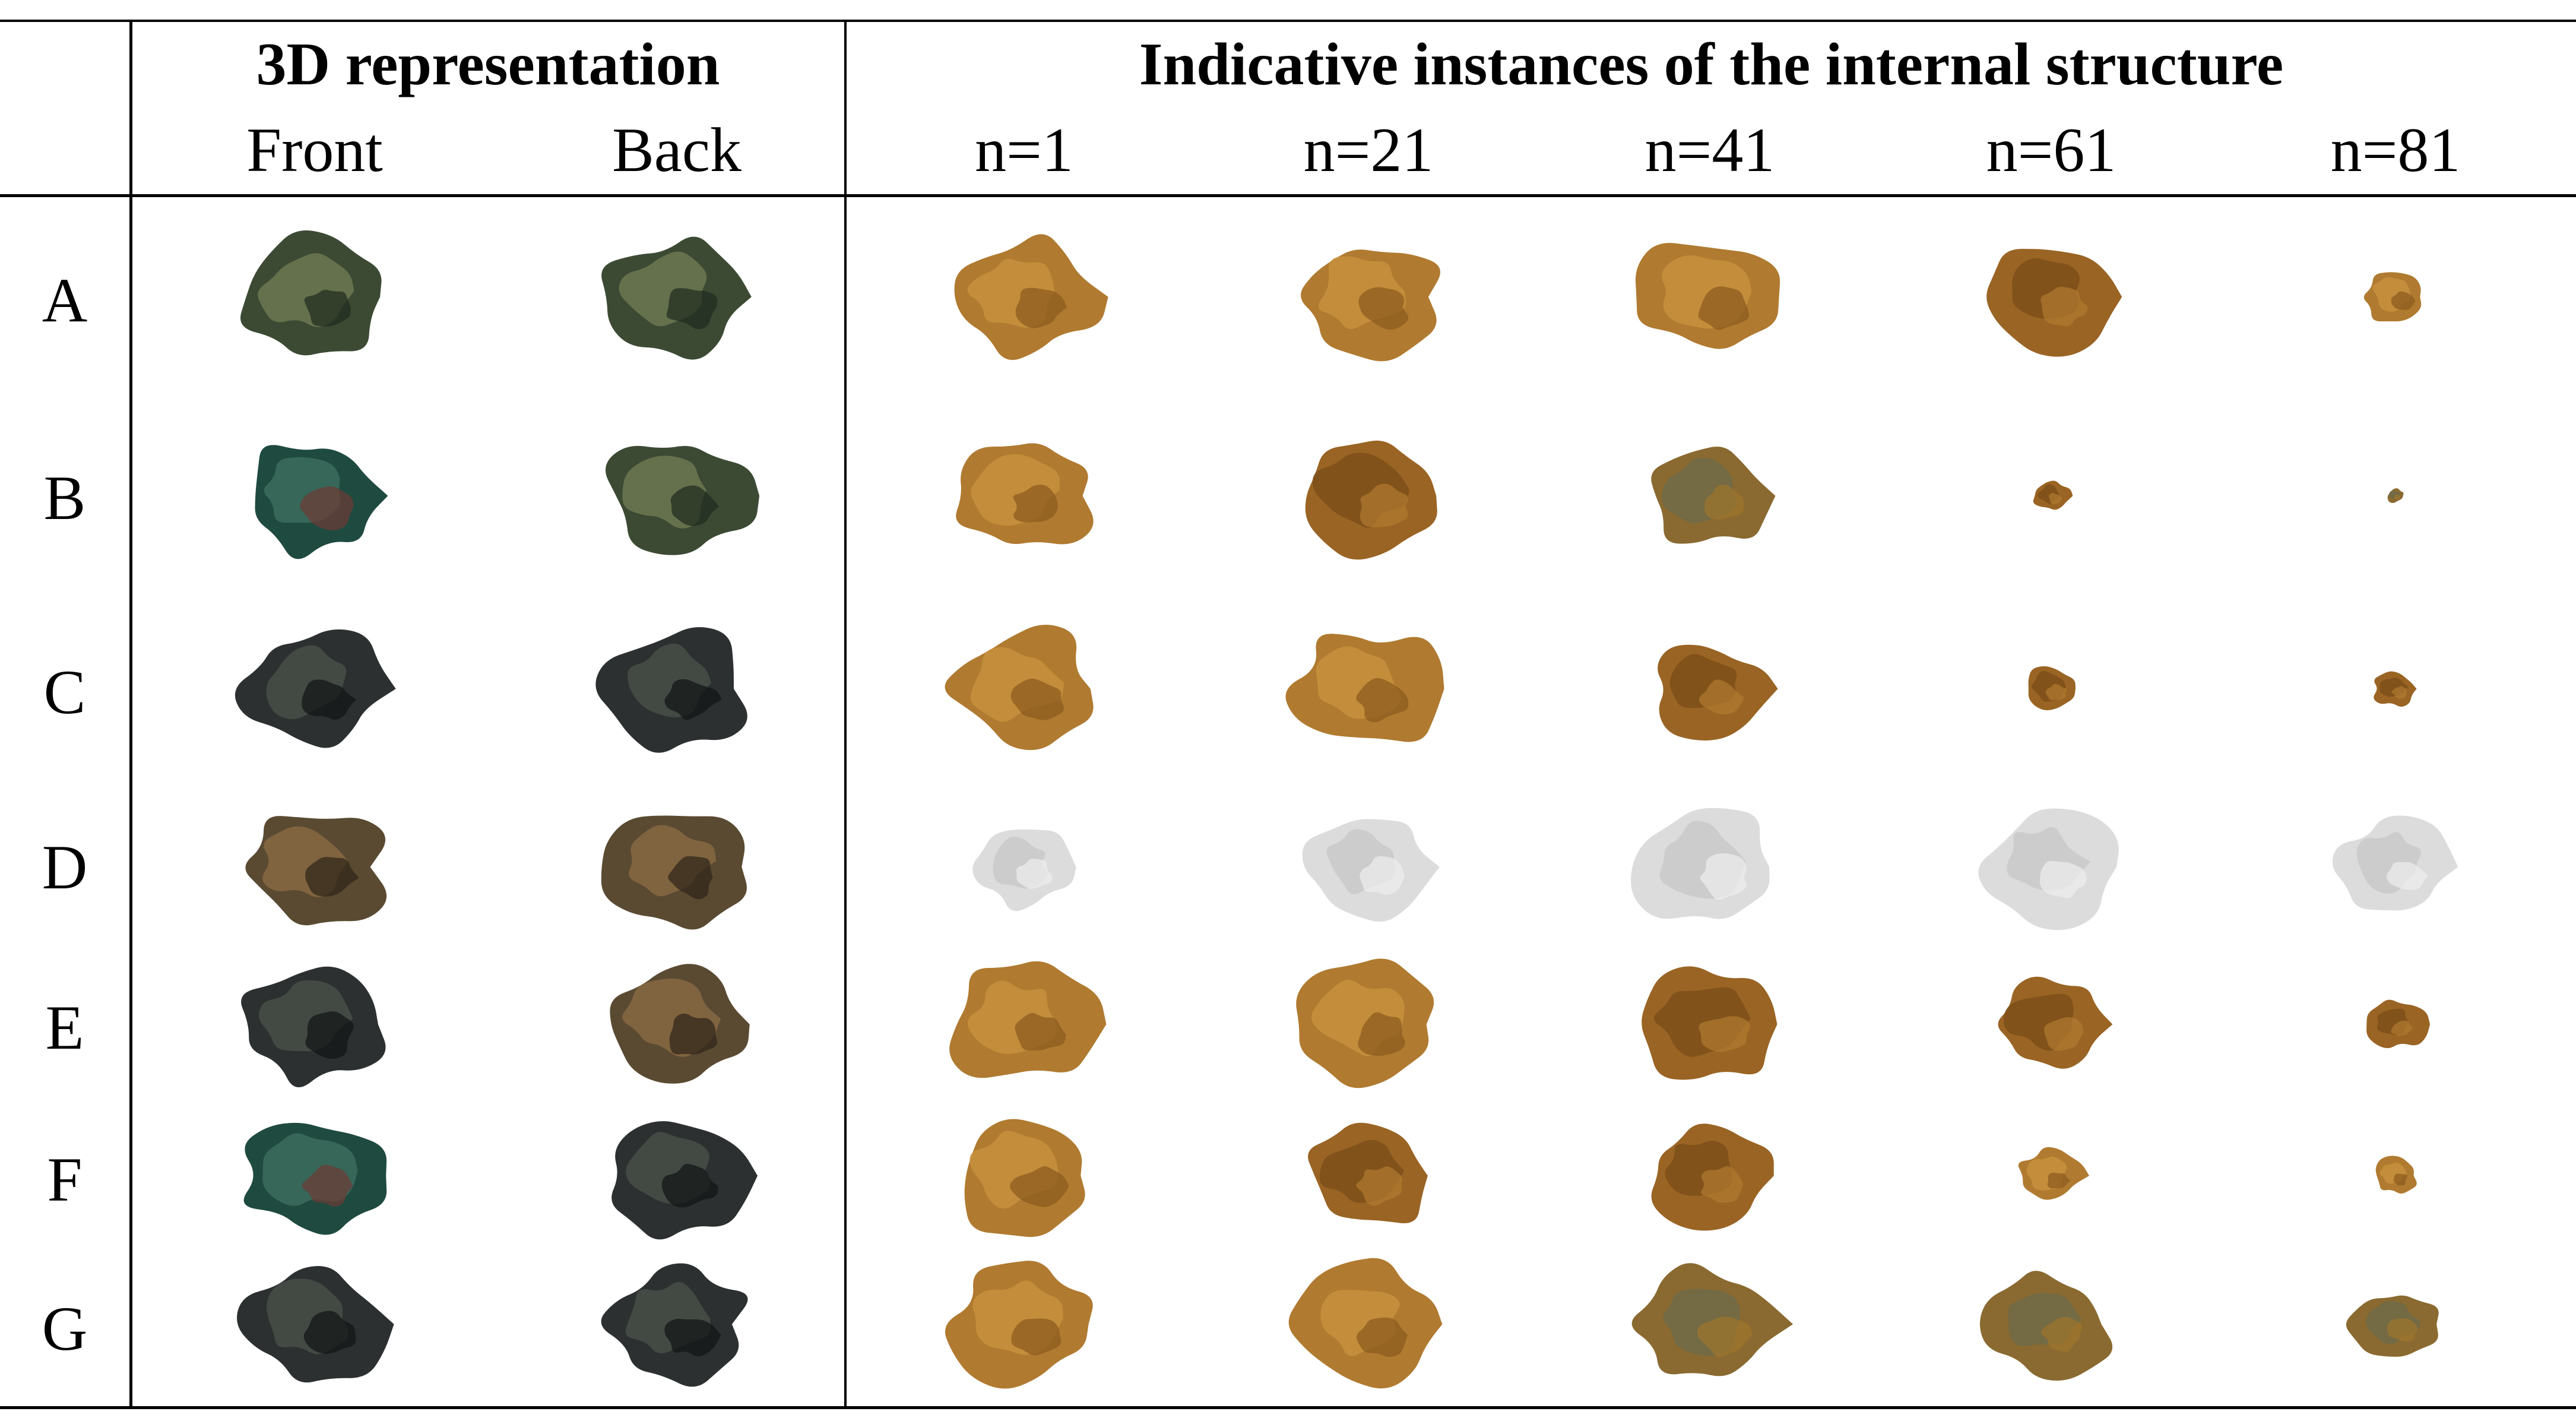 The image size is (2576, 1421). Describe the element at coordinates (1711, 195) in the screenshot. I see `header-rule-right` at that location.